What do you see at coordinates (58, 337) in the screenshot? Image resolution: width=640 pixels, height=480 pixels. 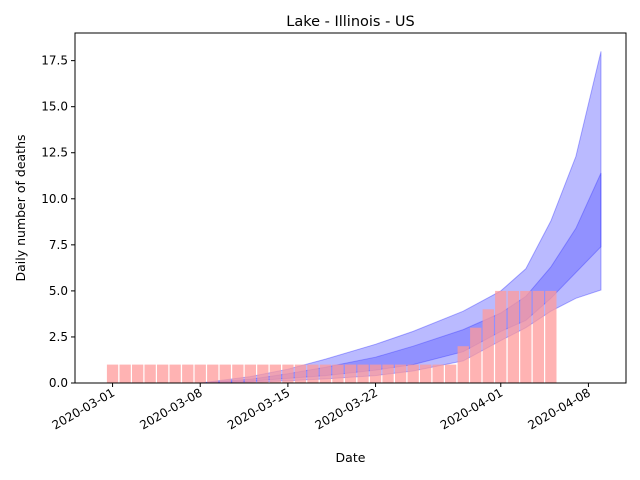 I see `y-tick-label: 2.5` at bounding box center [58, 337].